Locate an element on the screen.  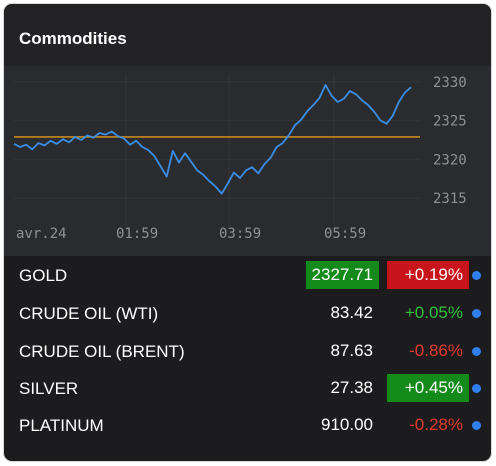
commodity-name: SILVER is located at coordinates (49, 388).